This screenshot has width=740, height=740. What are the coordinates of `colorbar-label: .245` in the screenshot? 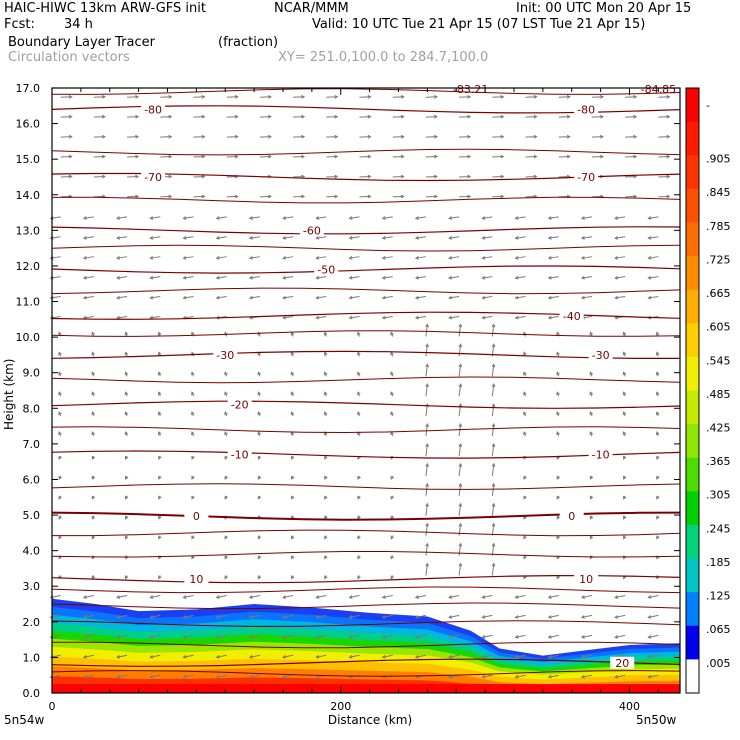 It's located at (718, 528).